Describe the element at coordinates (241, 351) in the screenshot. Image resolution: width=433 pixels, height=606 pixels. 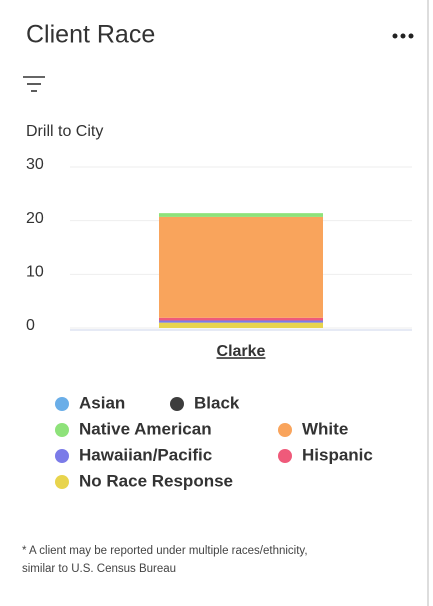
I see `x-tick-label: Clarke` at that location.